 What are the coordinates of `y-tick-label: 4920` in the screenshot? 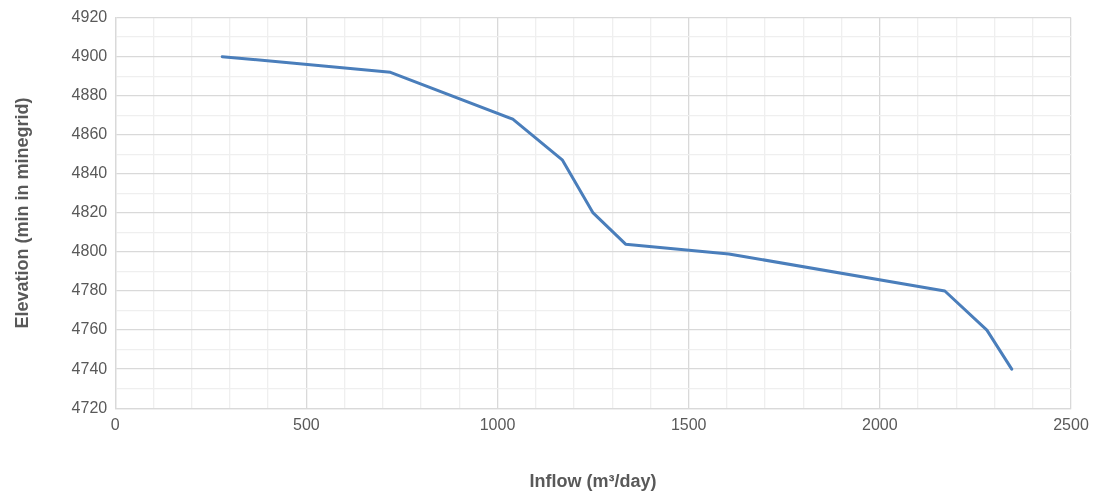 It's located at (89, 17).